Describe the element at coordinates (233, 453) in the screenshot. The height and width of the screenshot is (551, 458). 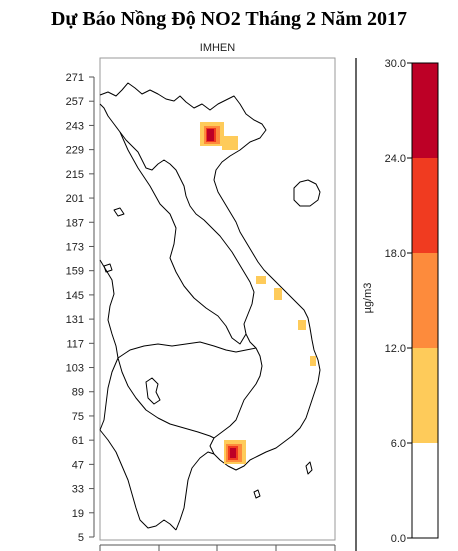
I see `hotspot-hcmc-core` at that location.